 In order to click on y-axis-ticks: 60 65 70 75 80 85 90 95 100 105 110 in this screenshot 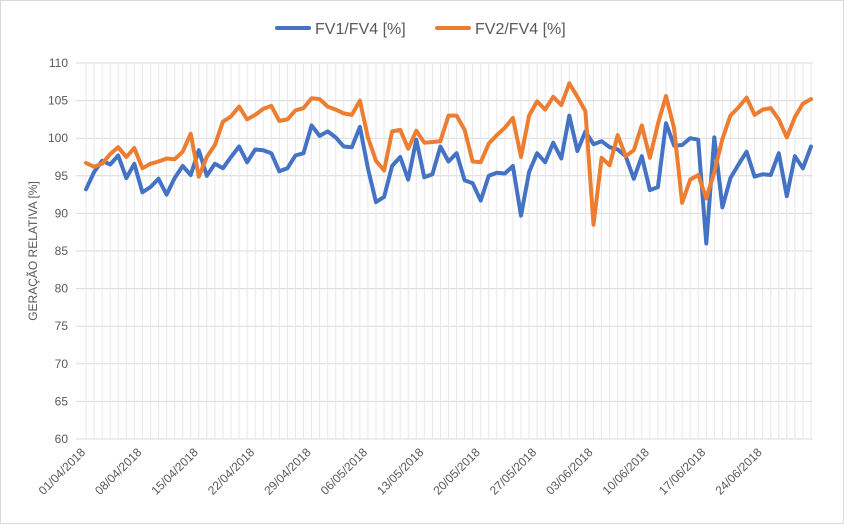, I will do `click(58, 251)`.